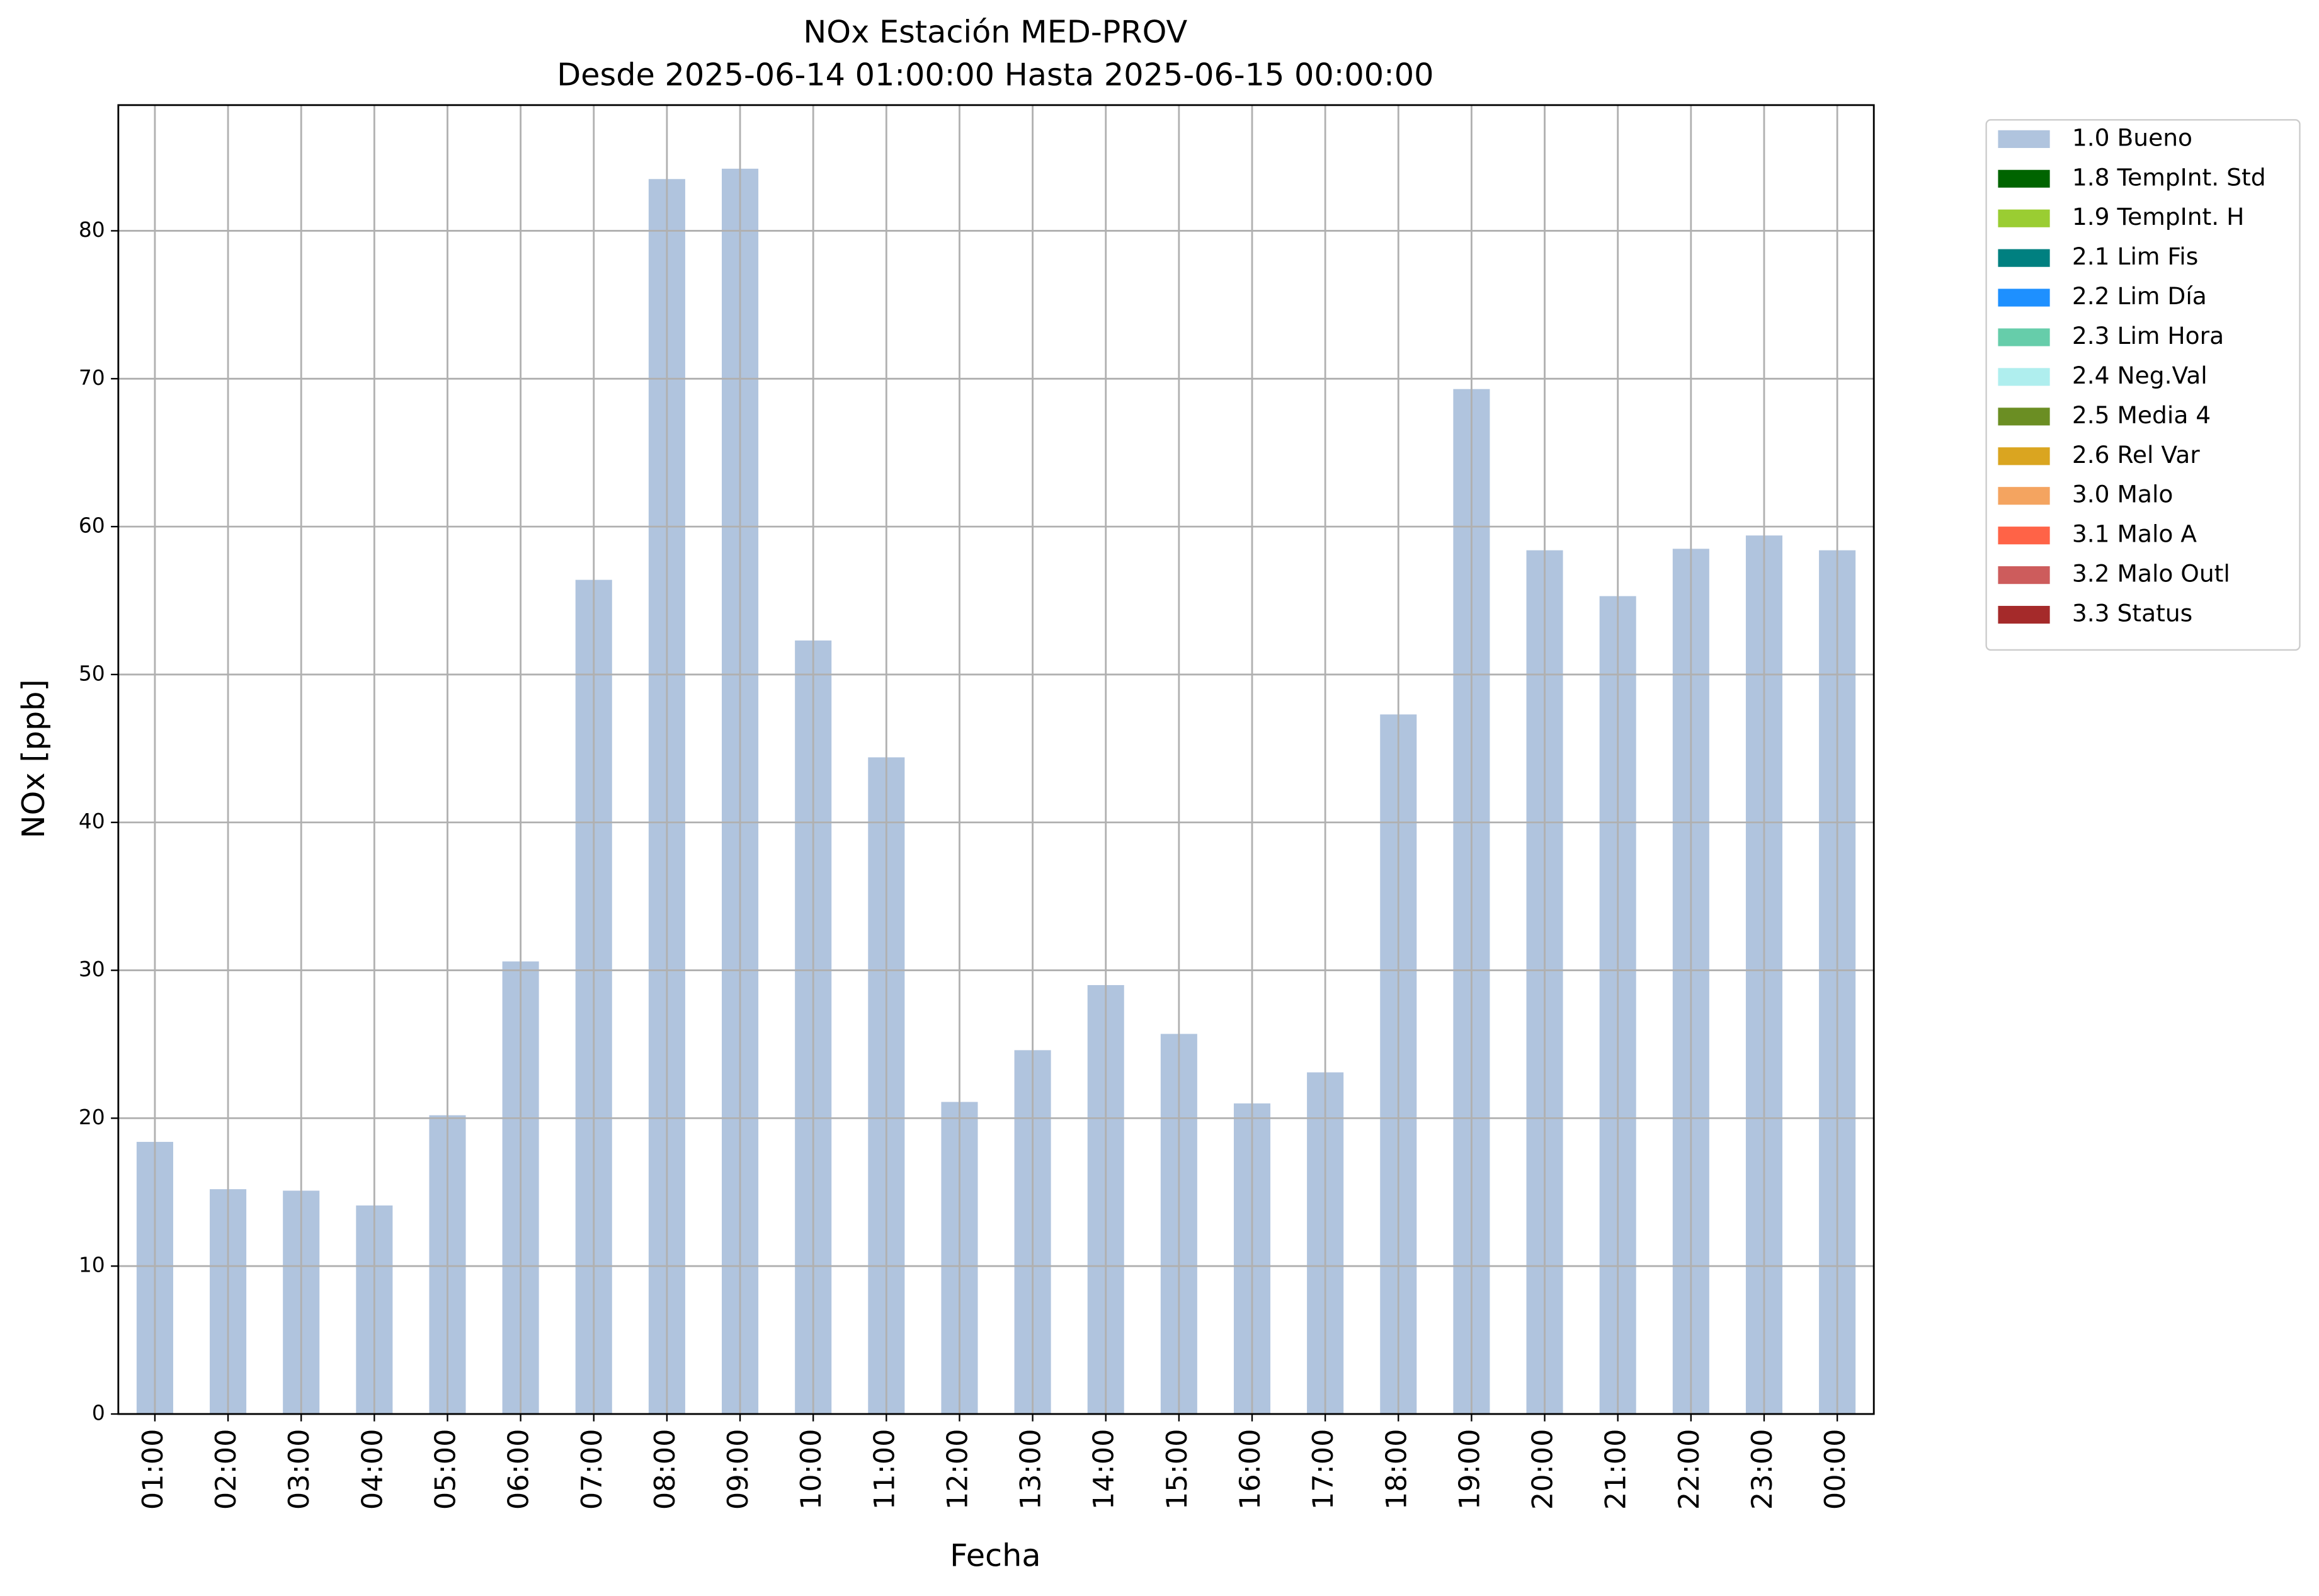  Describe the element at coordinates (2148, 336) in the screenshot. I see `legend-label: 2.3 Lim Hora` at that location.